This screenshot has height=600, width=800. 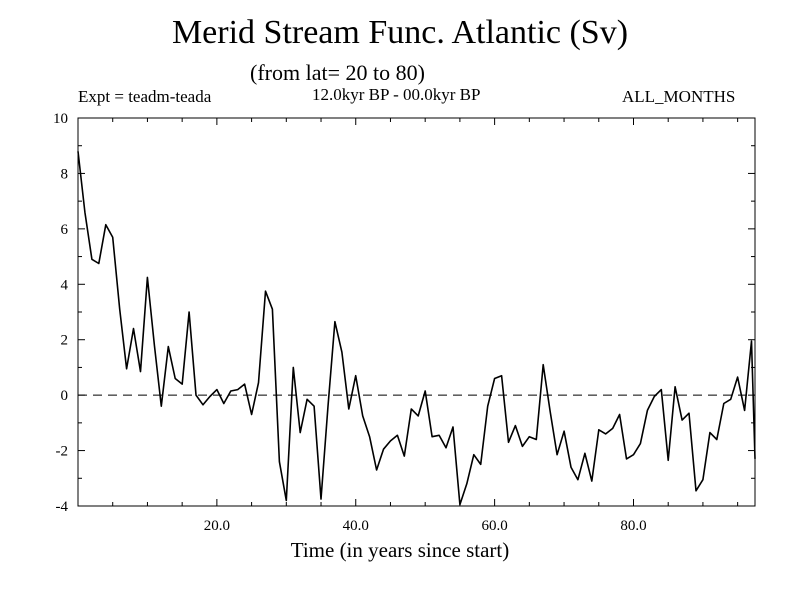 What do you see at coordinates (356, 526) in the screenshot?
I see `x-tick-label: 40.0` at bounding box center [356, 526].